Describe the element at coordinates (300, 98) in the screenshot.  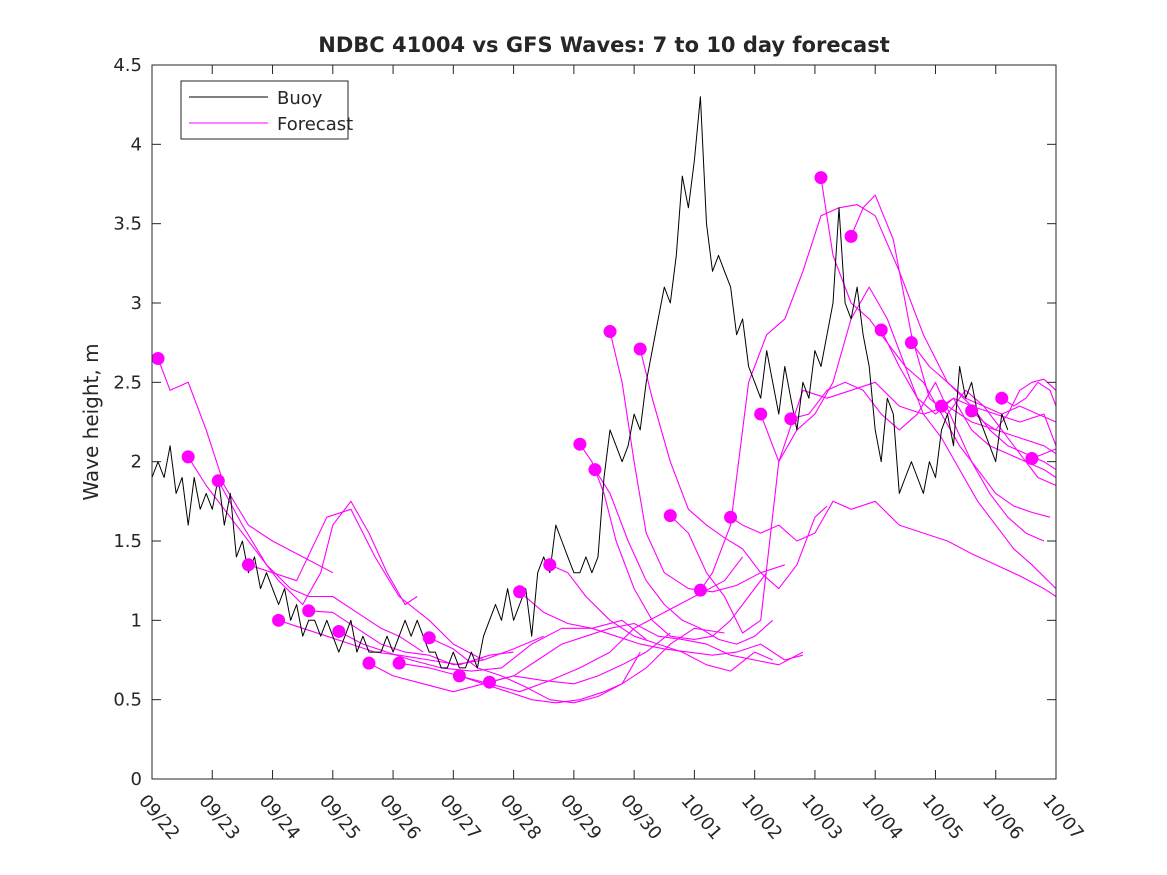
I see `legend-buoy-label: Buoy` at that location.